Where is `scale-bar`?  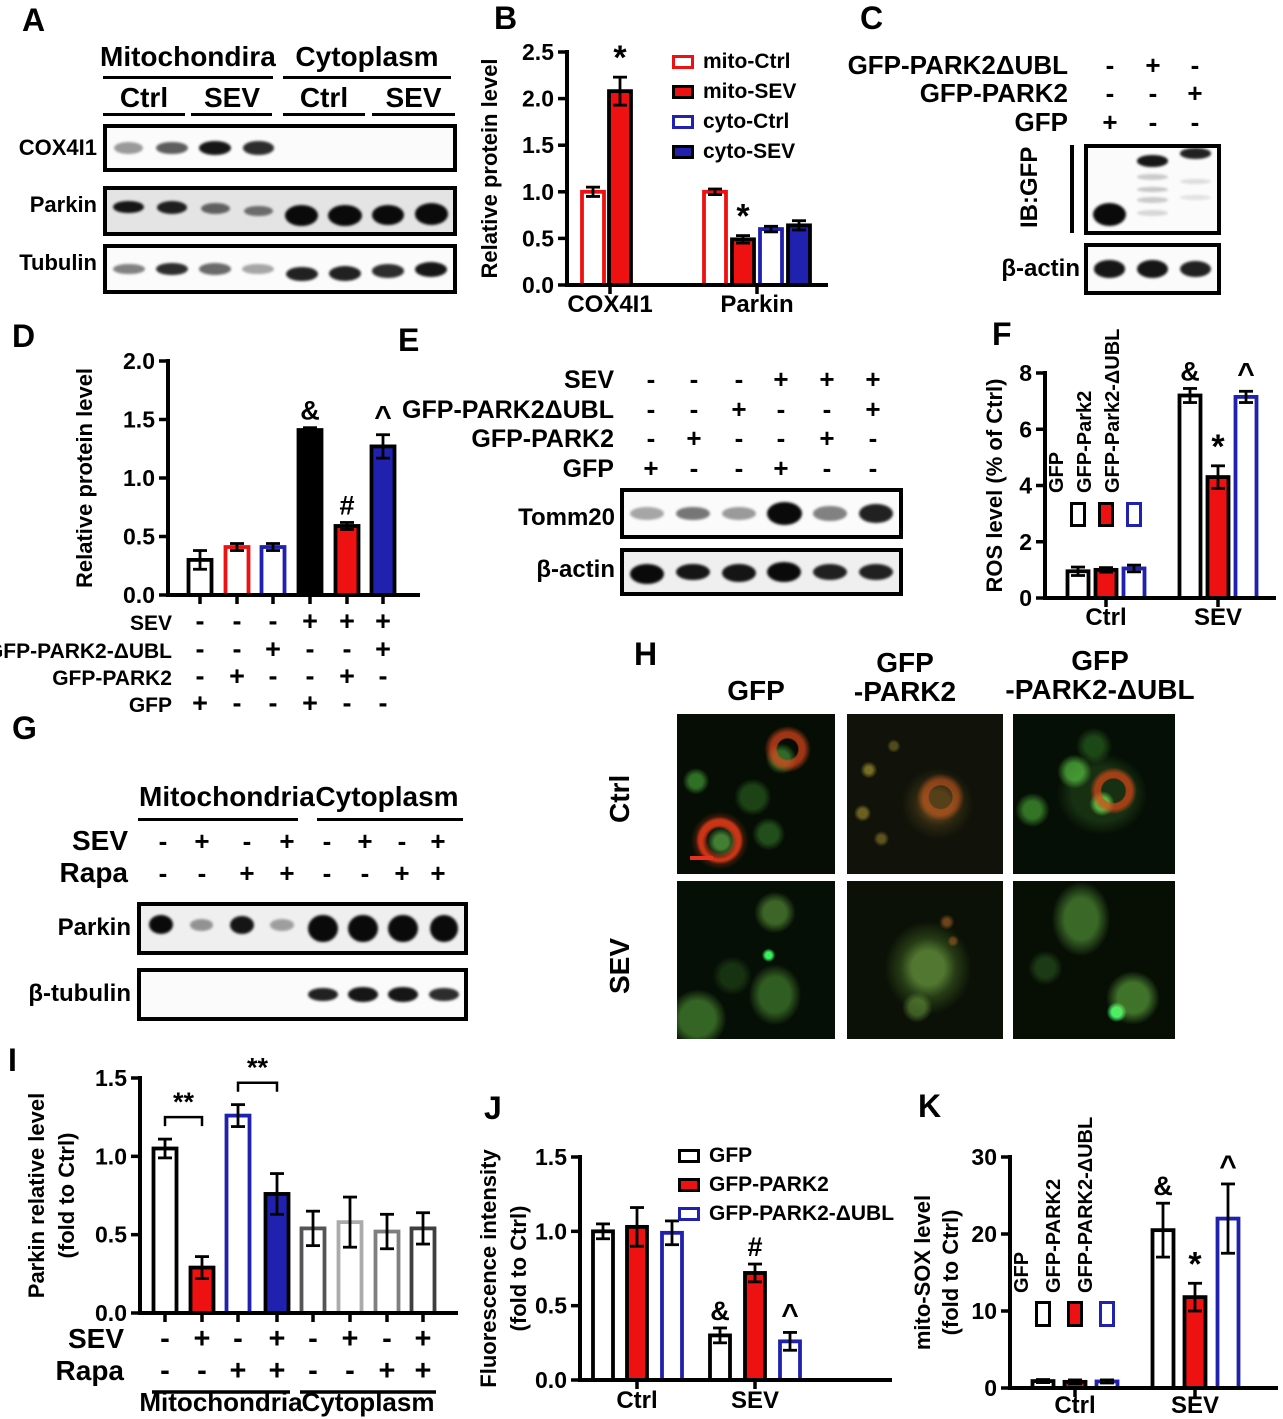 scale-bar is located at coordinates (701, 858).